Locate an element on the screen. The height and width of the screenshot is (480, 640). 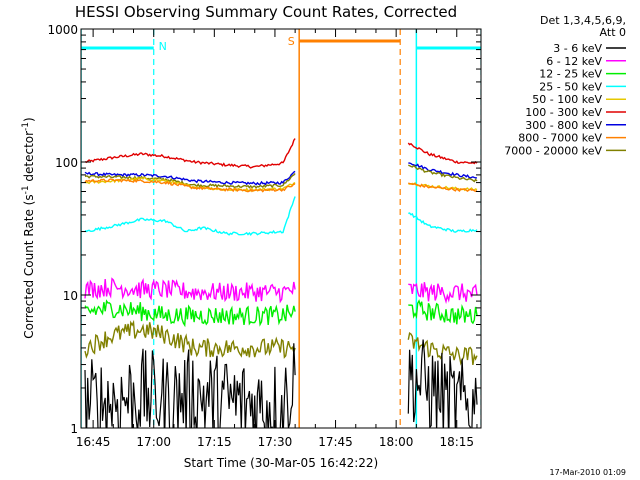
y-tick-label: 1000 is located at coordinates (62, 30).